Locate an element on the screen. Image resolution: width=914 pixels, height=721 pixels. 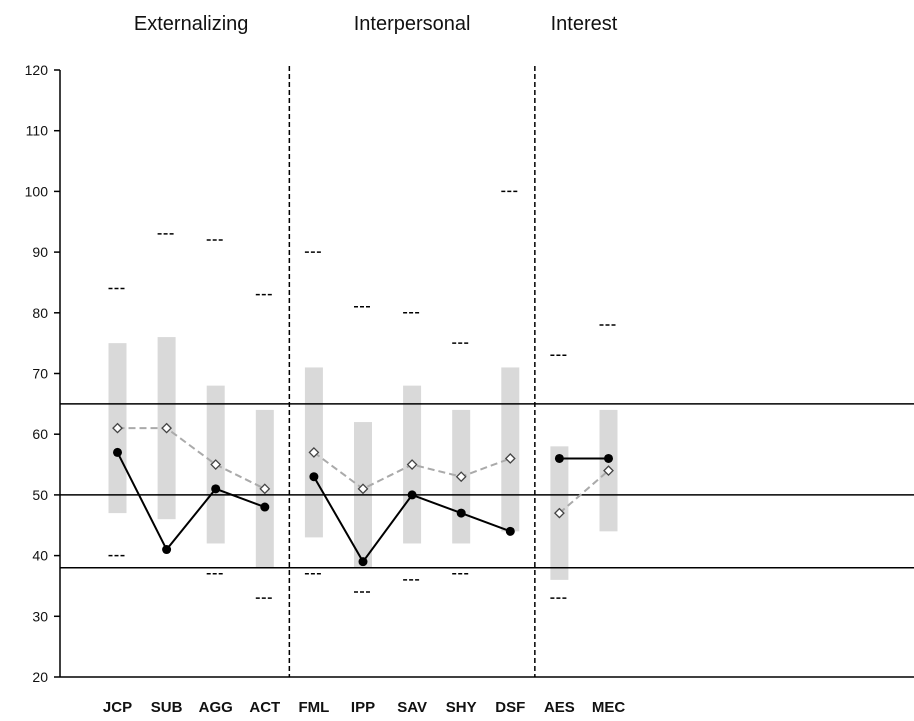
series-solid-point-aes is located at coordinates (559, 458).